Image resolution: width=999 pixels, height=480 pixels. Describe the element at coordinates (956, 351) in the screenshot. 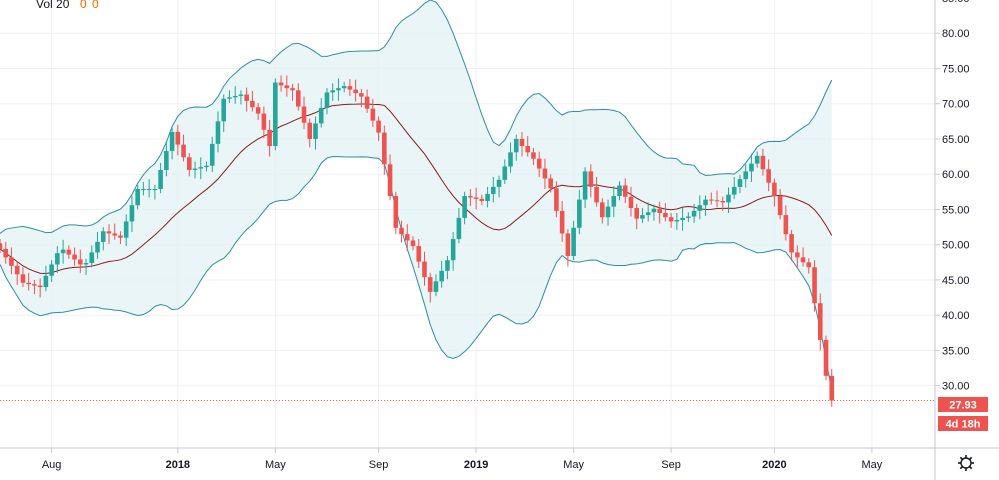

I see `y-tick-label: 35.00` at that location.